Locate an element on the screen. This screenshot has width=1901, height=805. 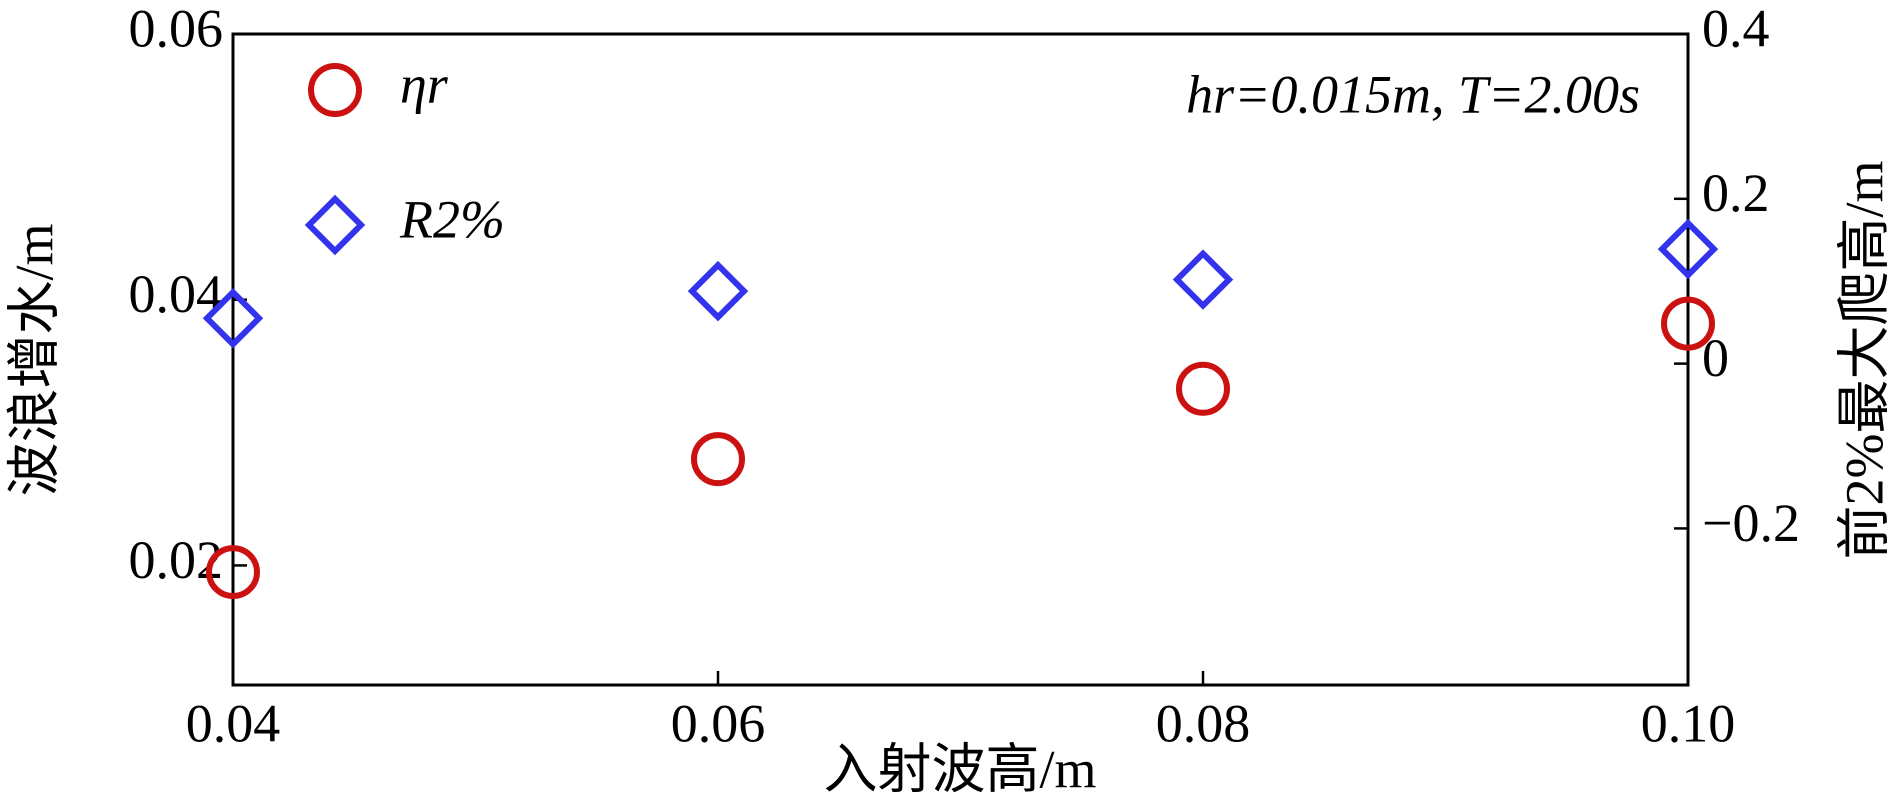
x-tick-label: 0.08 is located at coordinates (1203, 723).